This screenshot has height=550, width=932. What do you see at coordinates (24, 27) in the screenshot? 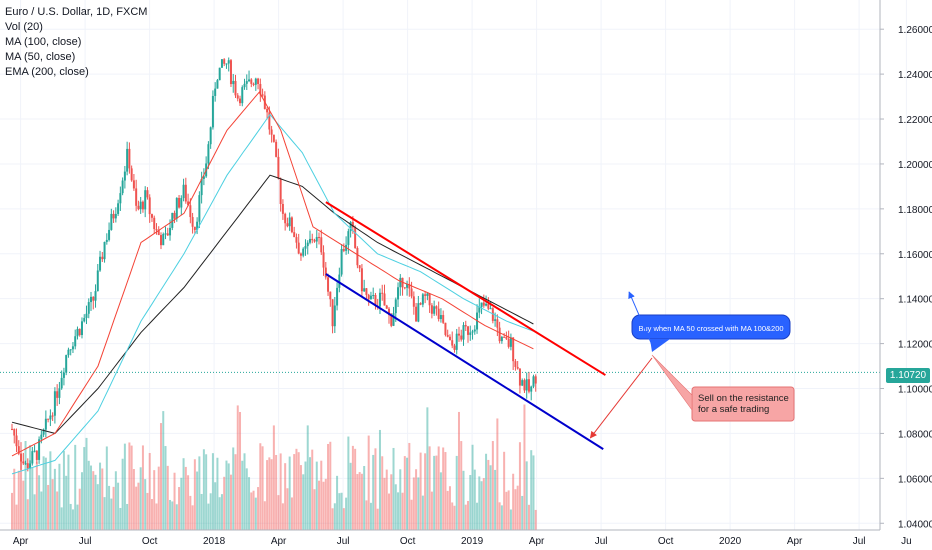
I see `indicator-vol: Vol (20)` at bounding box center [24, 27].